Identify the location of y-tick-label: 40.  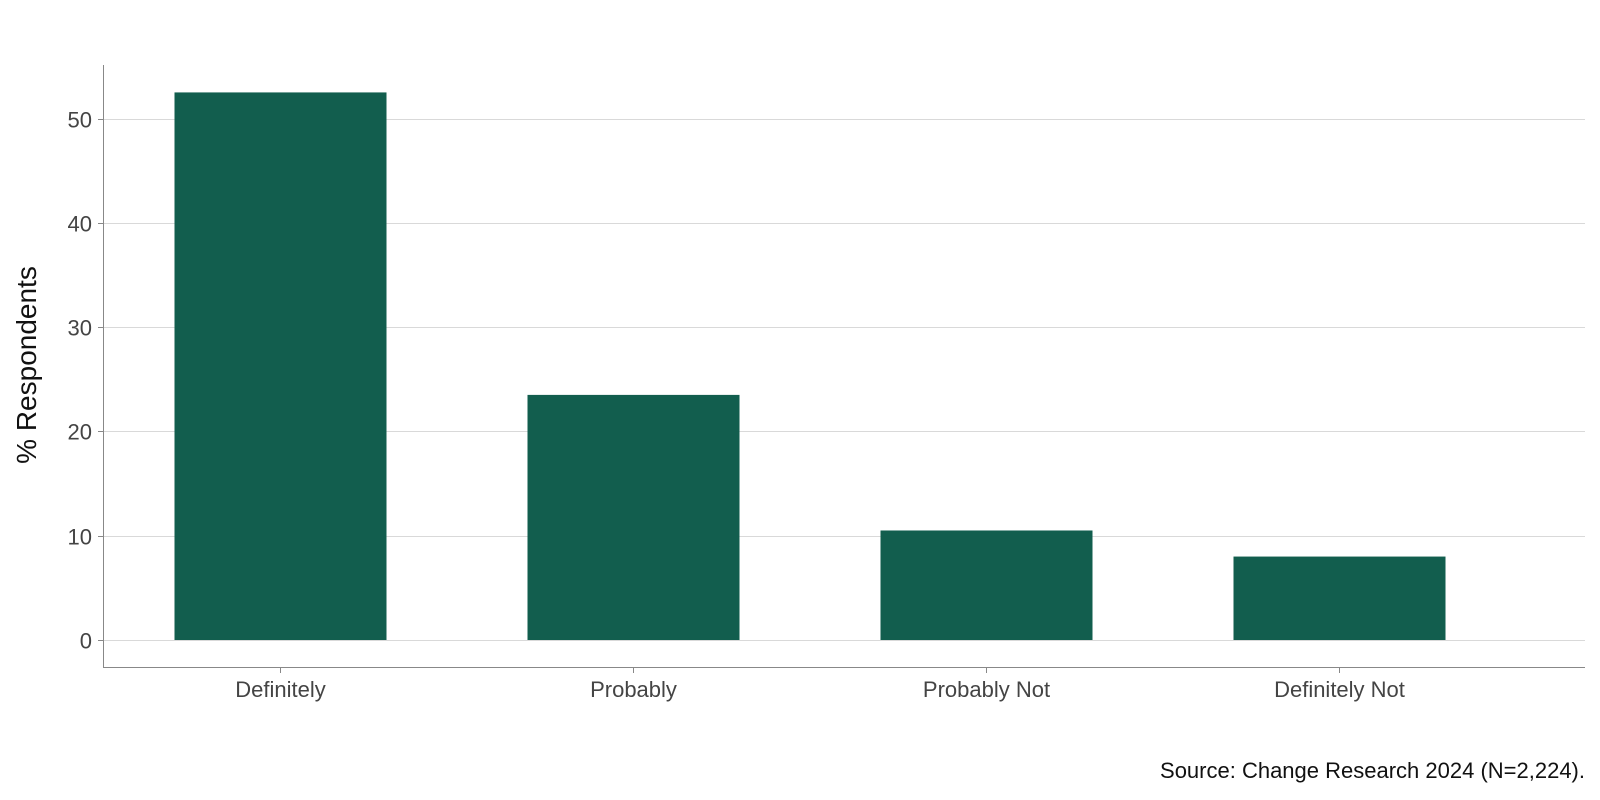
(80, 224).